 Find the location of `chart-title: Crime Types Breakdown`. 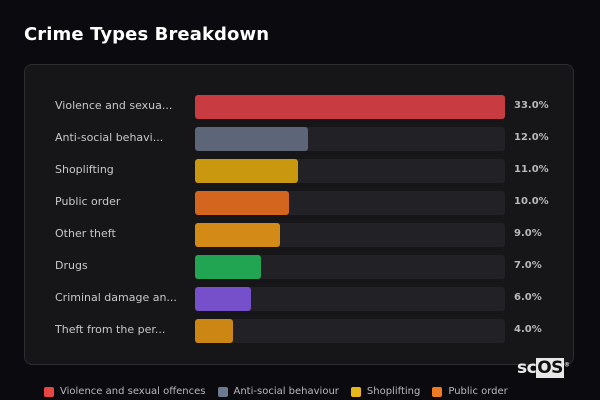

chart-title: Crime Types Breakdown is located at coordinates (147, 34).